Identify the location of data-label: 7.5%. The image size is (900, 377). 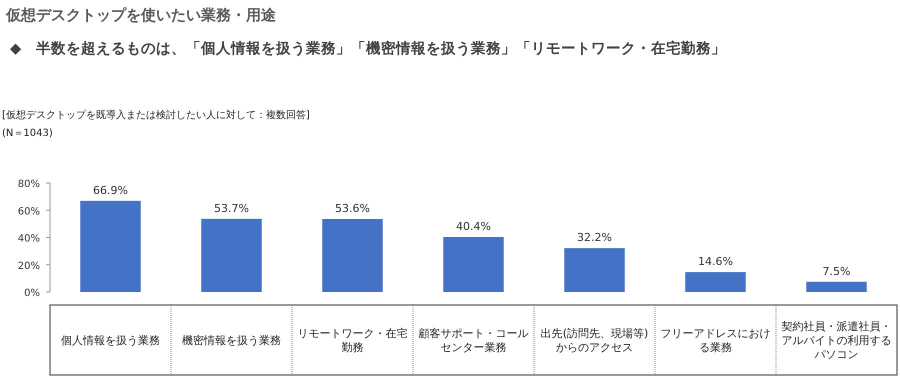
(836, 271).